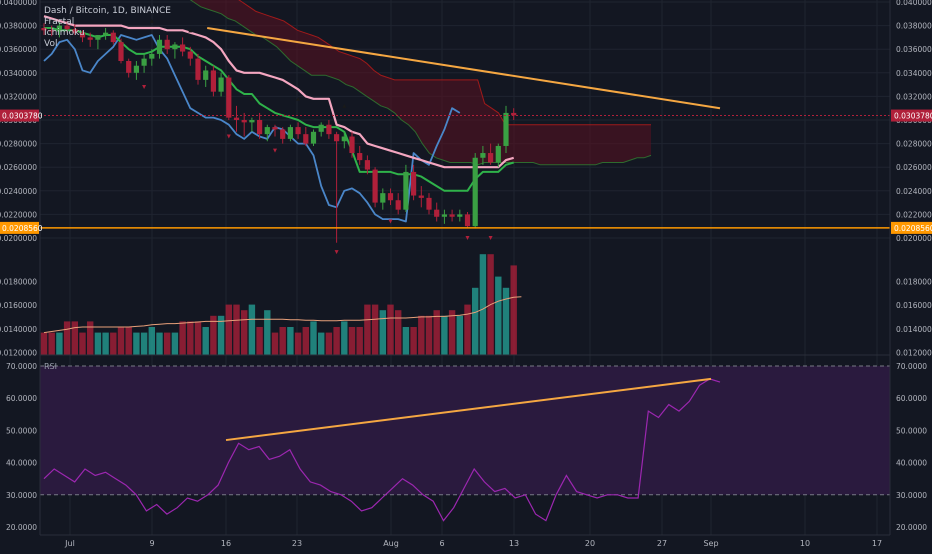 The height and width of the screenshot is (554, 932). I want to click on price-tick-right: 0.0220000, so click(914, 214).